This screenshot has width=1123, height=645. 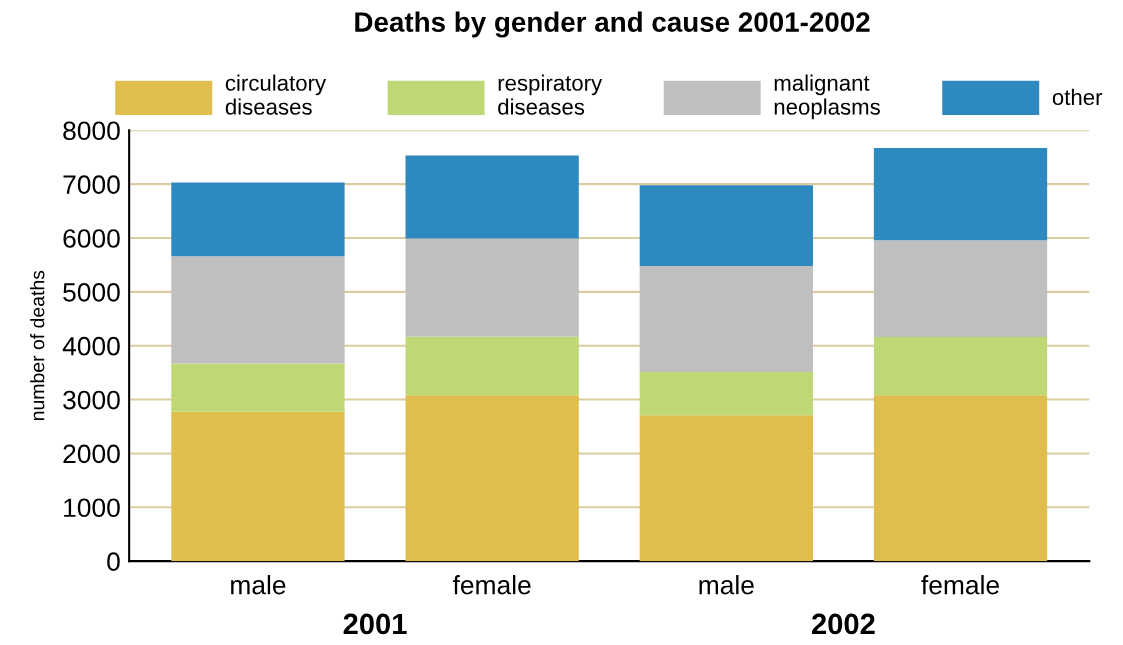 I want to click on y-tick-label: 0, so click(x=113, y=561).